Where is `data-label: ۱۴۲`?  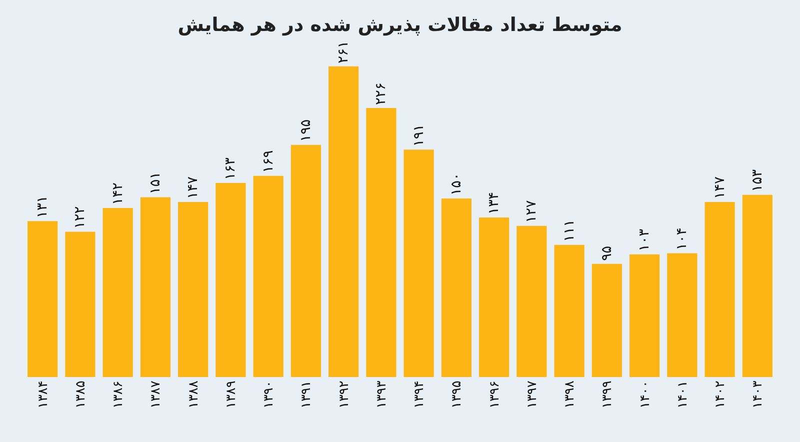
data-label: ۱۴۲ is located at coordinates (118, 193).